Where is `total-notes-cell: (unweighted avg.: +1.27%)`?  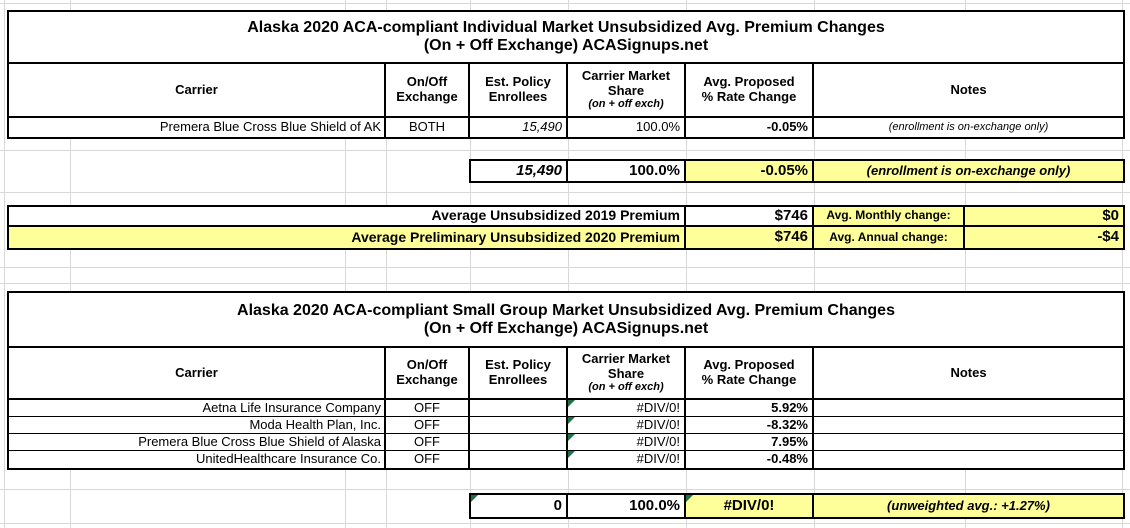
total-notes-cell: (unweighted avg.: +1.27%) is located at coordinates (968, 506).